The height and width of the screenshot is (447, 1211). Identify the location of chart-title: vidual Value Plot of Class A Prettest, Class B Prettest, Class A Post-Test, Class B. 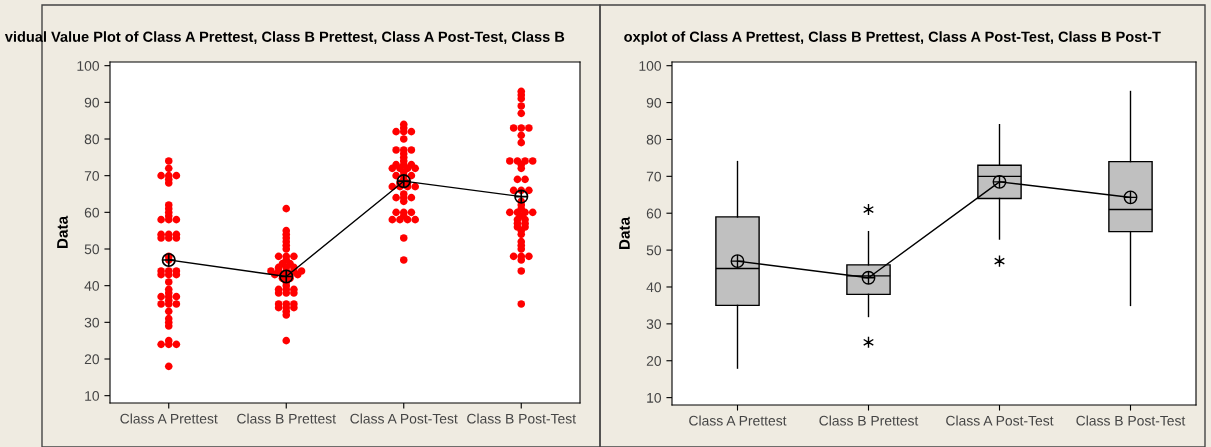
(284, 38).